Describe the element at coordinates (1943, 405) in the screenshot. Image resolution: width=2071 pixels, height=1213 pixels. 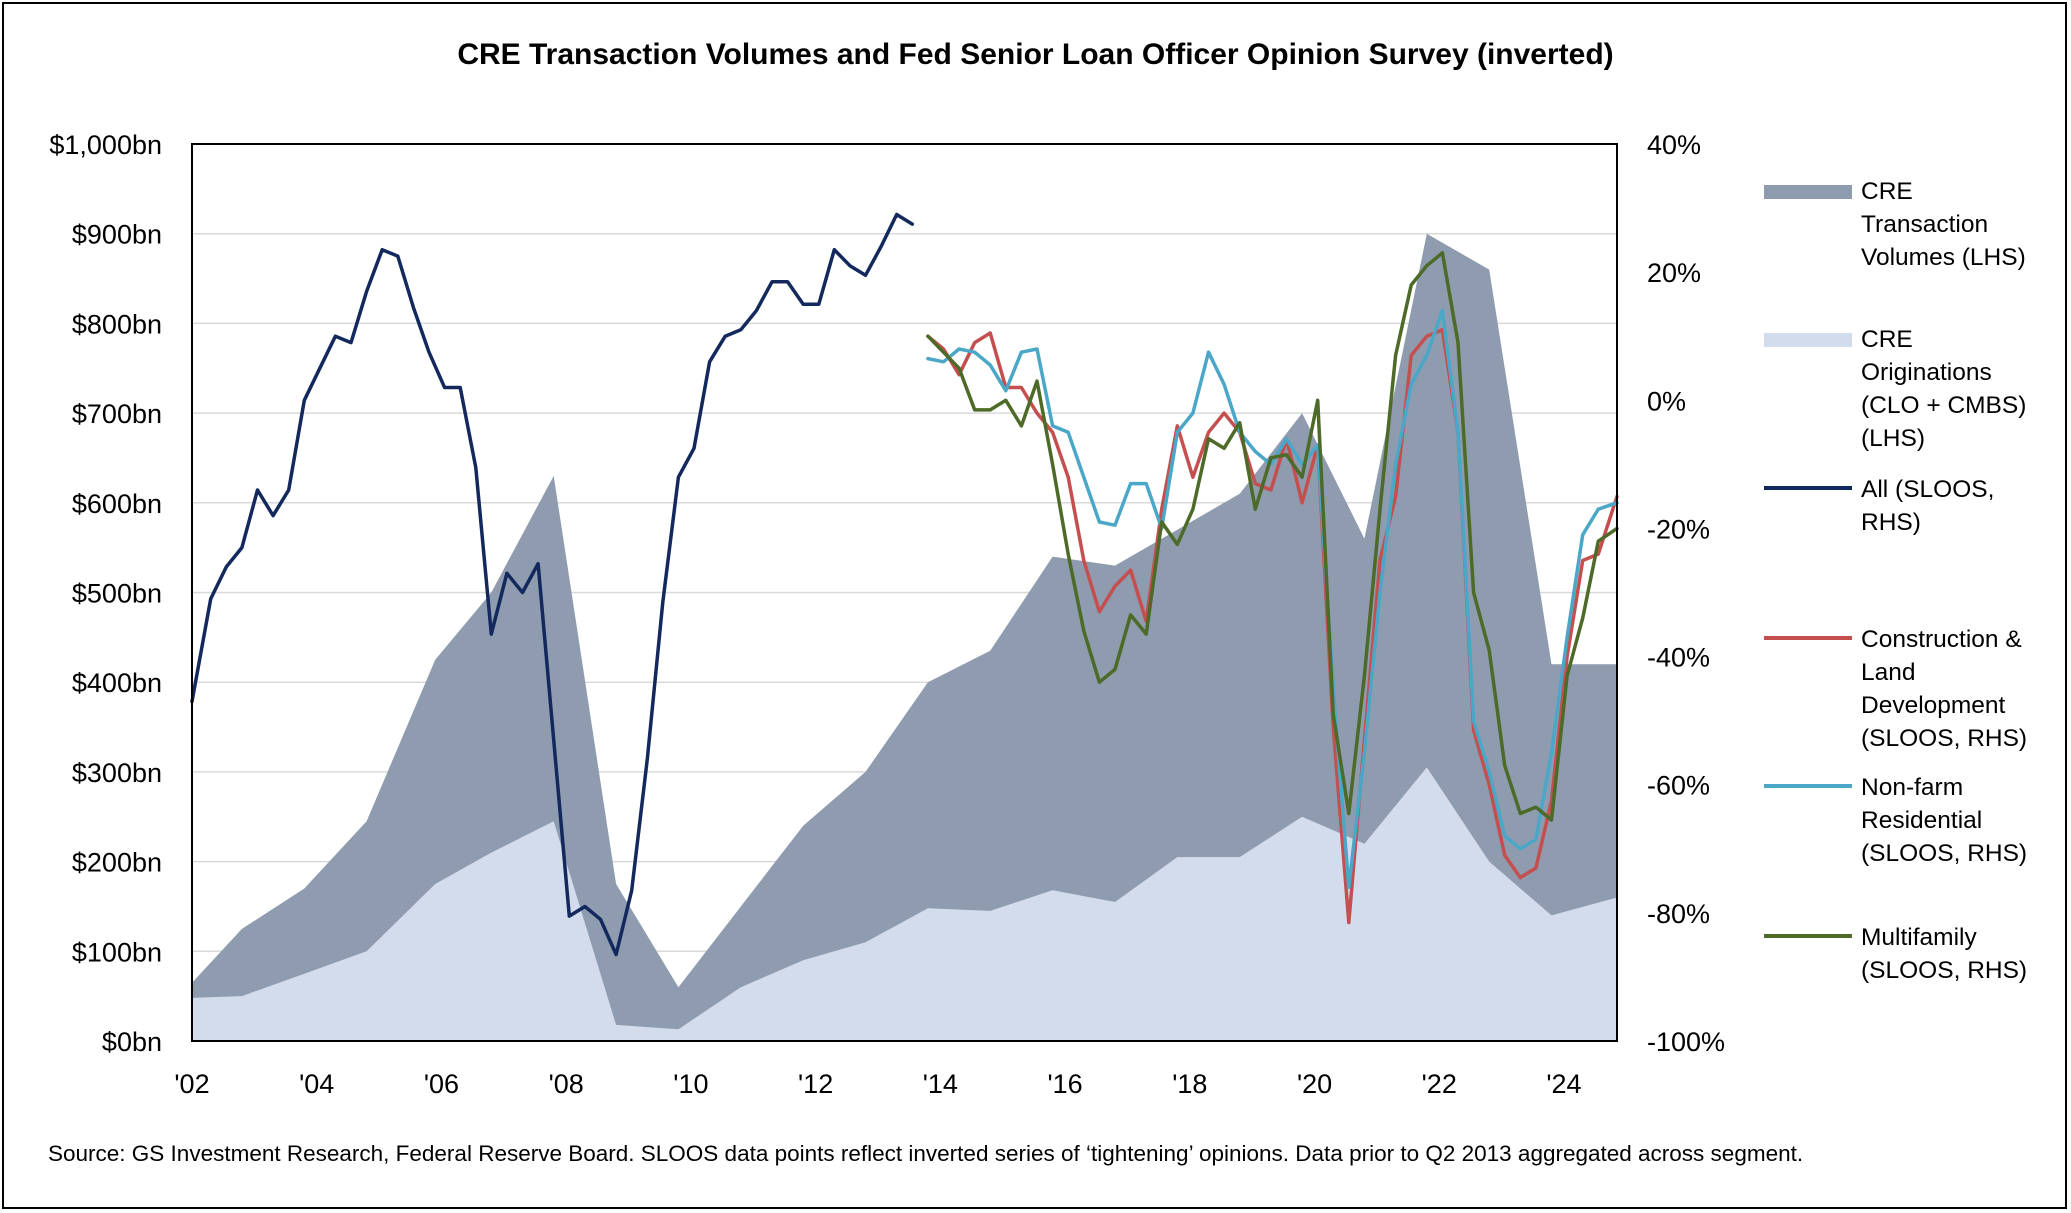
I see `legend-label-cre_originations: (CLO + CMBS)` at that location.